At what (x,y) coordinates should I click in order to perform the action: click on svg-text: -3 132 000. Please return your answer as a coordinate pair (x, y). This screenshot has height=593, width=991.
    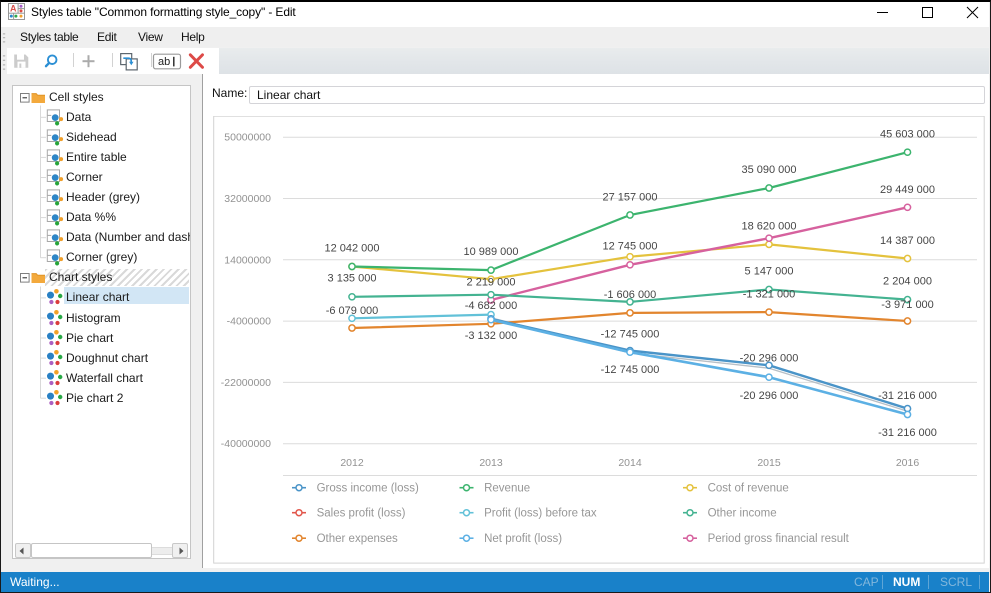
    Looking at the image, I should click on (491, 336).